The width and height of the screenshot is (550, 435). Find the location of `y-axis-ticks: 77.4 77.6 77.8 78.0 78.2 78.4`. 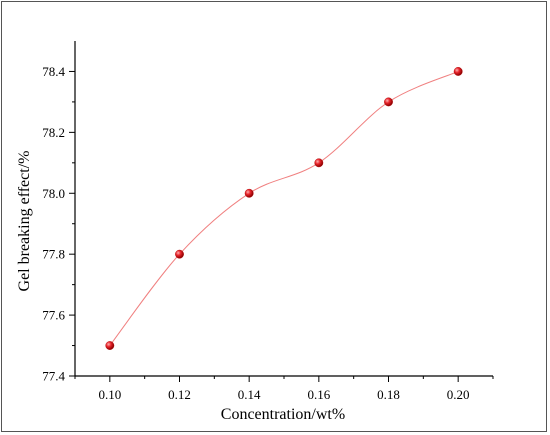

y-axis-ticks: 77.4 77.6 77.8 78.0 78.2 78.4 is located at coordinates (58, 224).